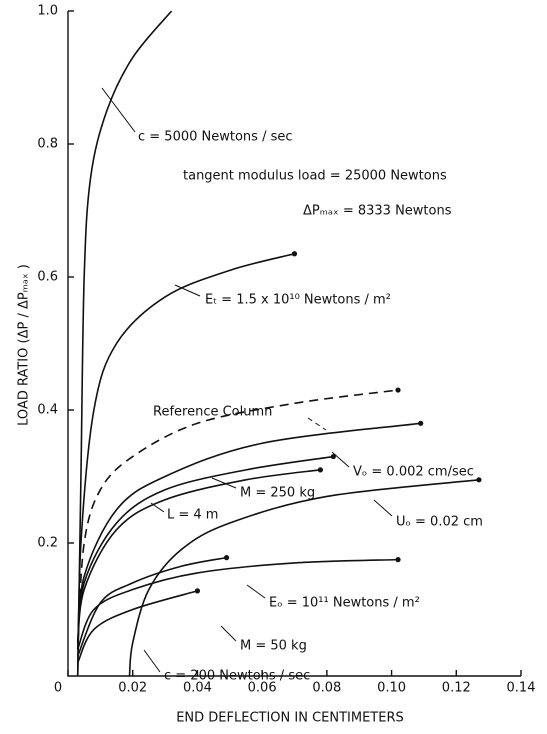 The width and height of the screenshot is (547, 734). What do you see at coordinates (212, 412) in the screenshot?
I see `curve-label: Reference Column` at bounding box center [212, 412].